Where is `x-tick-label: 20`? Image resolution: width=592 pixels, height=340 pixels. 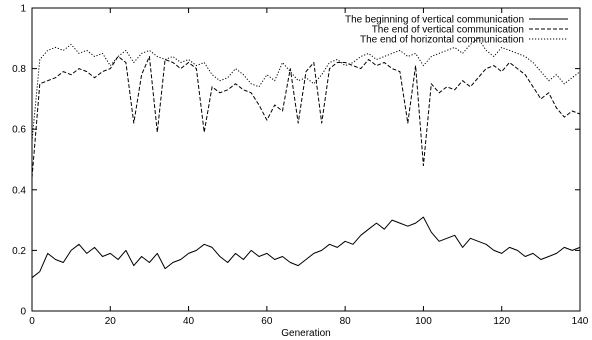 x-tick-label: 20 is located at coordinates (111, 321).